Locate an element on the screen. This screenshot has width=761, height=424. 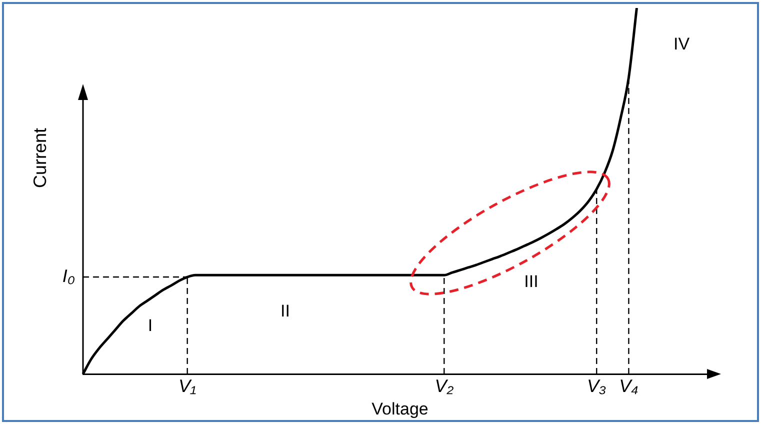
annotation: III is located at coordinates (531, 282).